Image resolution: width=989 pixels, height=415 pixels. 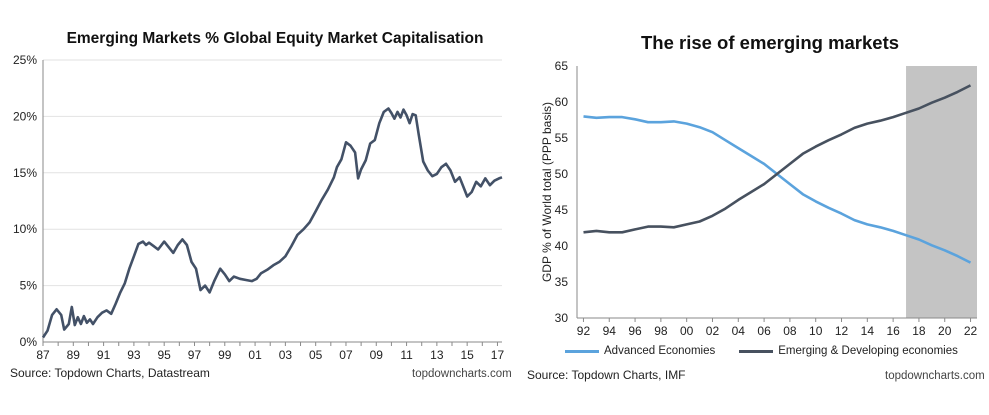 I want to click on chart-title: The rise of emerging markets, so click(x=770, y=42).